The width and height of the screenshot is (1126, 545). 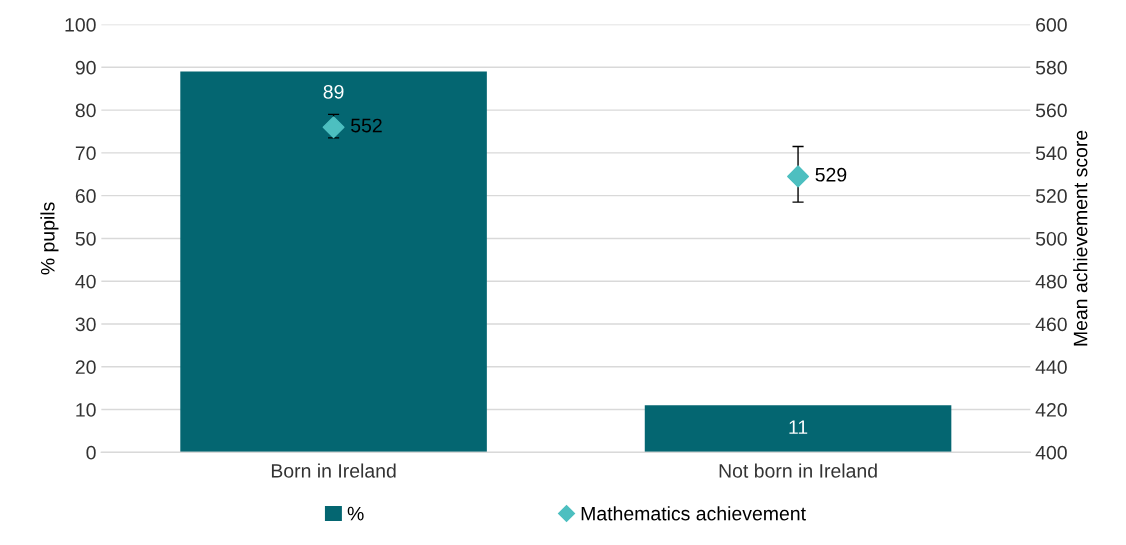 What do you see at coordinates (831, 174) in the screenshot?
I see `data-label: 529` at bounding box center [831, 174].